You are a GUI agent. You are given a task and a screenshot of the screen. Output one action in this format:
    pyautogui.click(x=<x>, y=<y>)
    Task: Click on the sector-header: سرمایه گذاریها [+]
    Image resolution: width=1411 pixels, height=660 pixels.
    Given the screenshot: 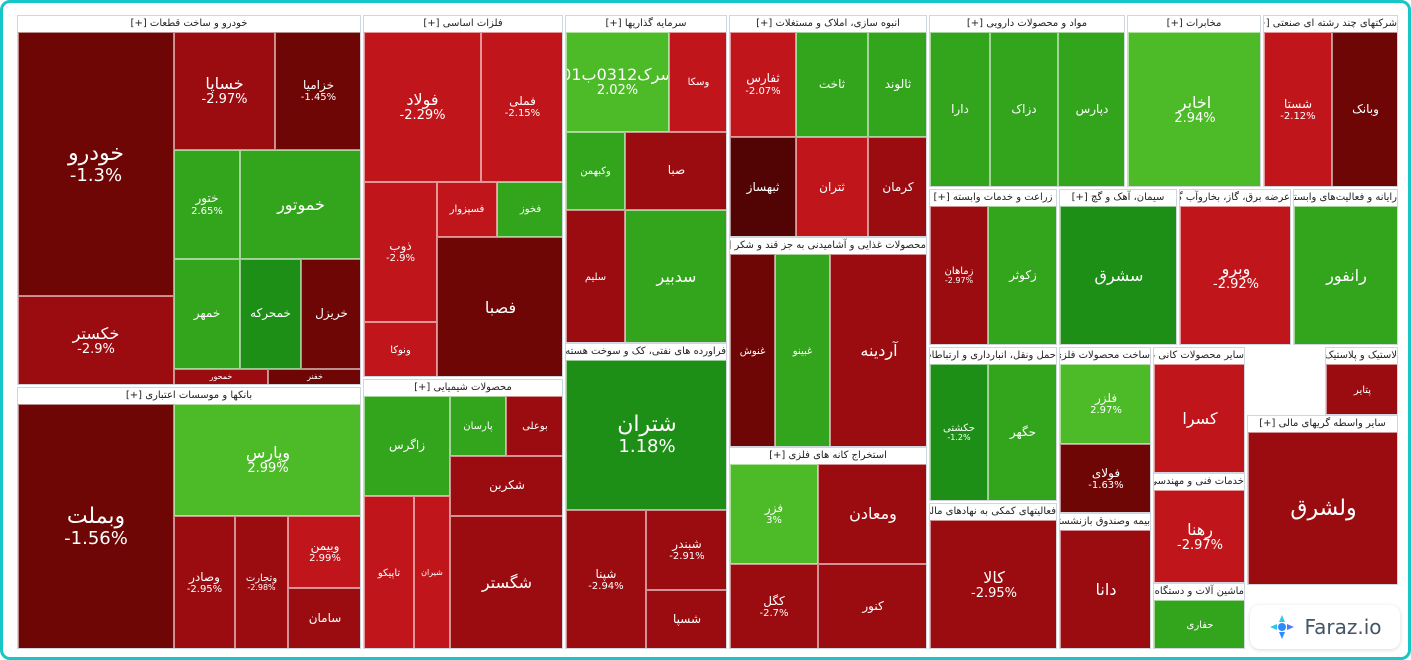 What is the action you would take?
    pyautogui.click(x=646, y=24)
    